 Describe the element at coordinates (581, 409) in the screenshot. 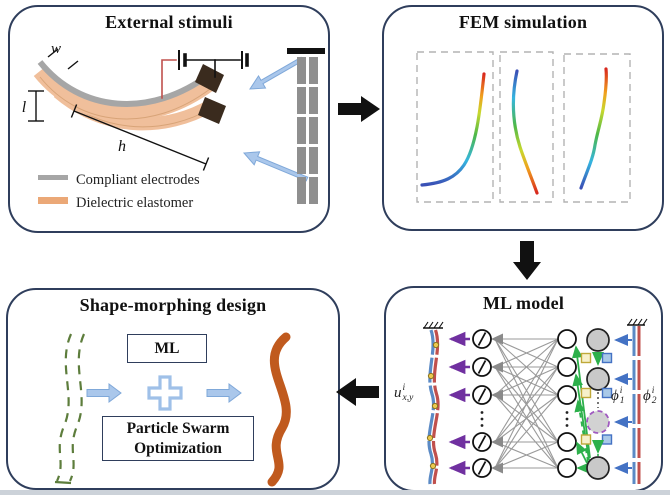

I see `input-fan-arrows` at that location.